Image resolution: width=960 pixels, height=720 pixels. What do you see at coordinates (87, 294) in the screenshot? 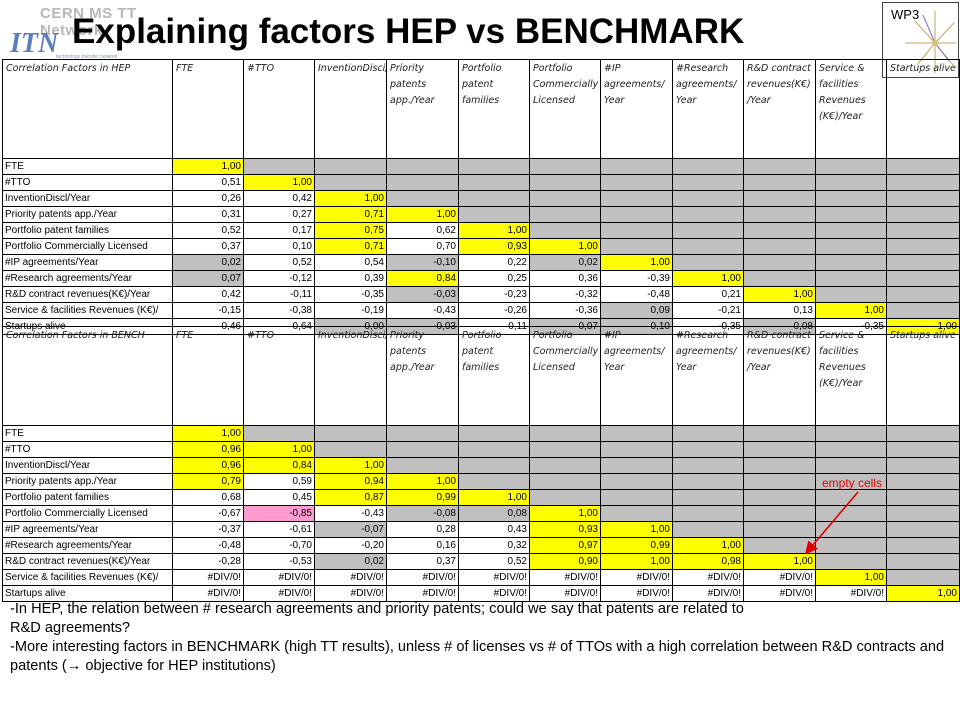
I see `row-label: R&D contract revenues(K€)/Year` at bounding box center [87, 294].